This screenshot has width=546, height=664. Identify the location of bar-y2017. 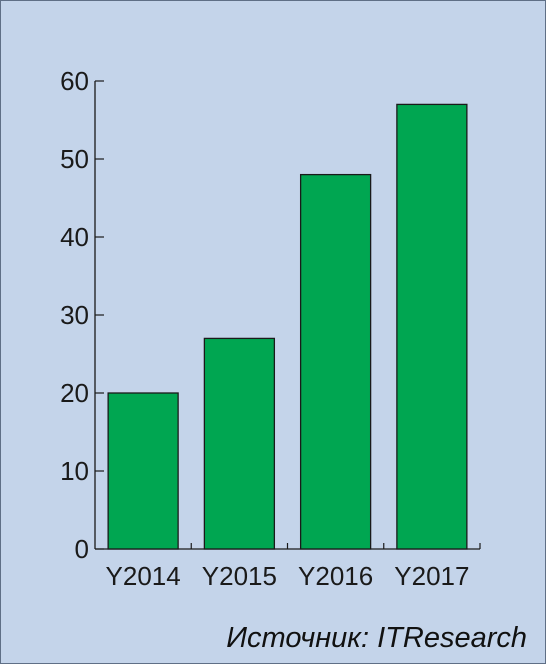
(432, 326).